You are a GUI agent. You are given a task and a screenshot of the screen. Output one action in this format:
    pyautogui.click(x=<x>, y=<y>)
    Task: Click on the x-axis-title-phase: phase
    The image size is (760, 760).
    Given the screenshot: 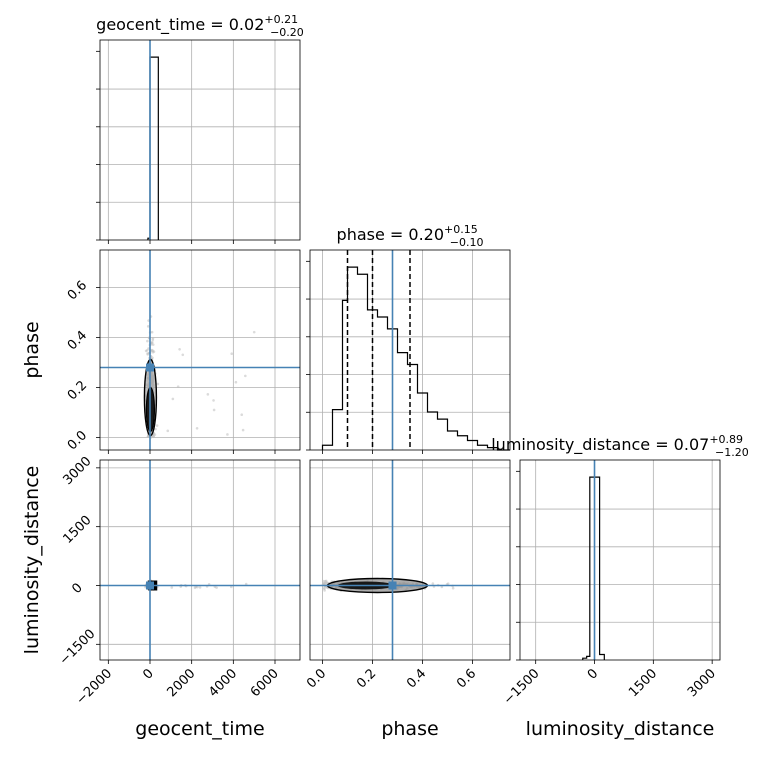 What is the action you would take?
    pyautogui.click(x=409, y=729)
    